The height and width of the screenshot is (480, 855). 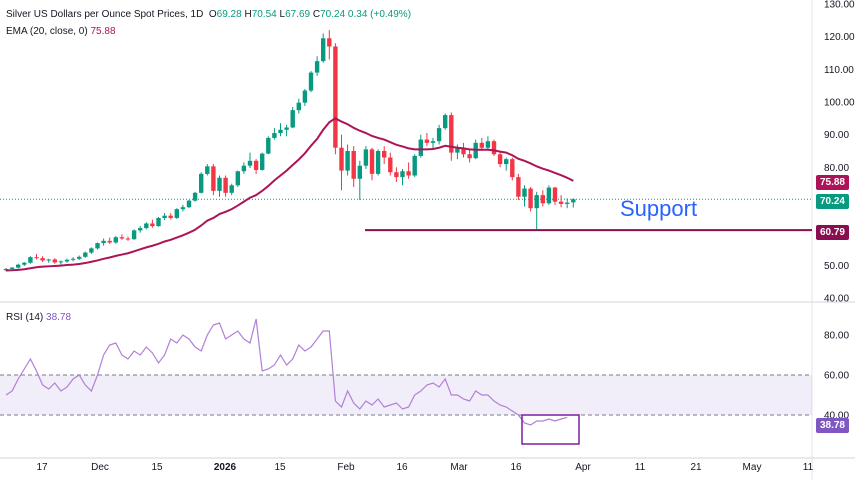 I want to click on high-value: 70.54, so click(x=264, y=14).